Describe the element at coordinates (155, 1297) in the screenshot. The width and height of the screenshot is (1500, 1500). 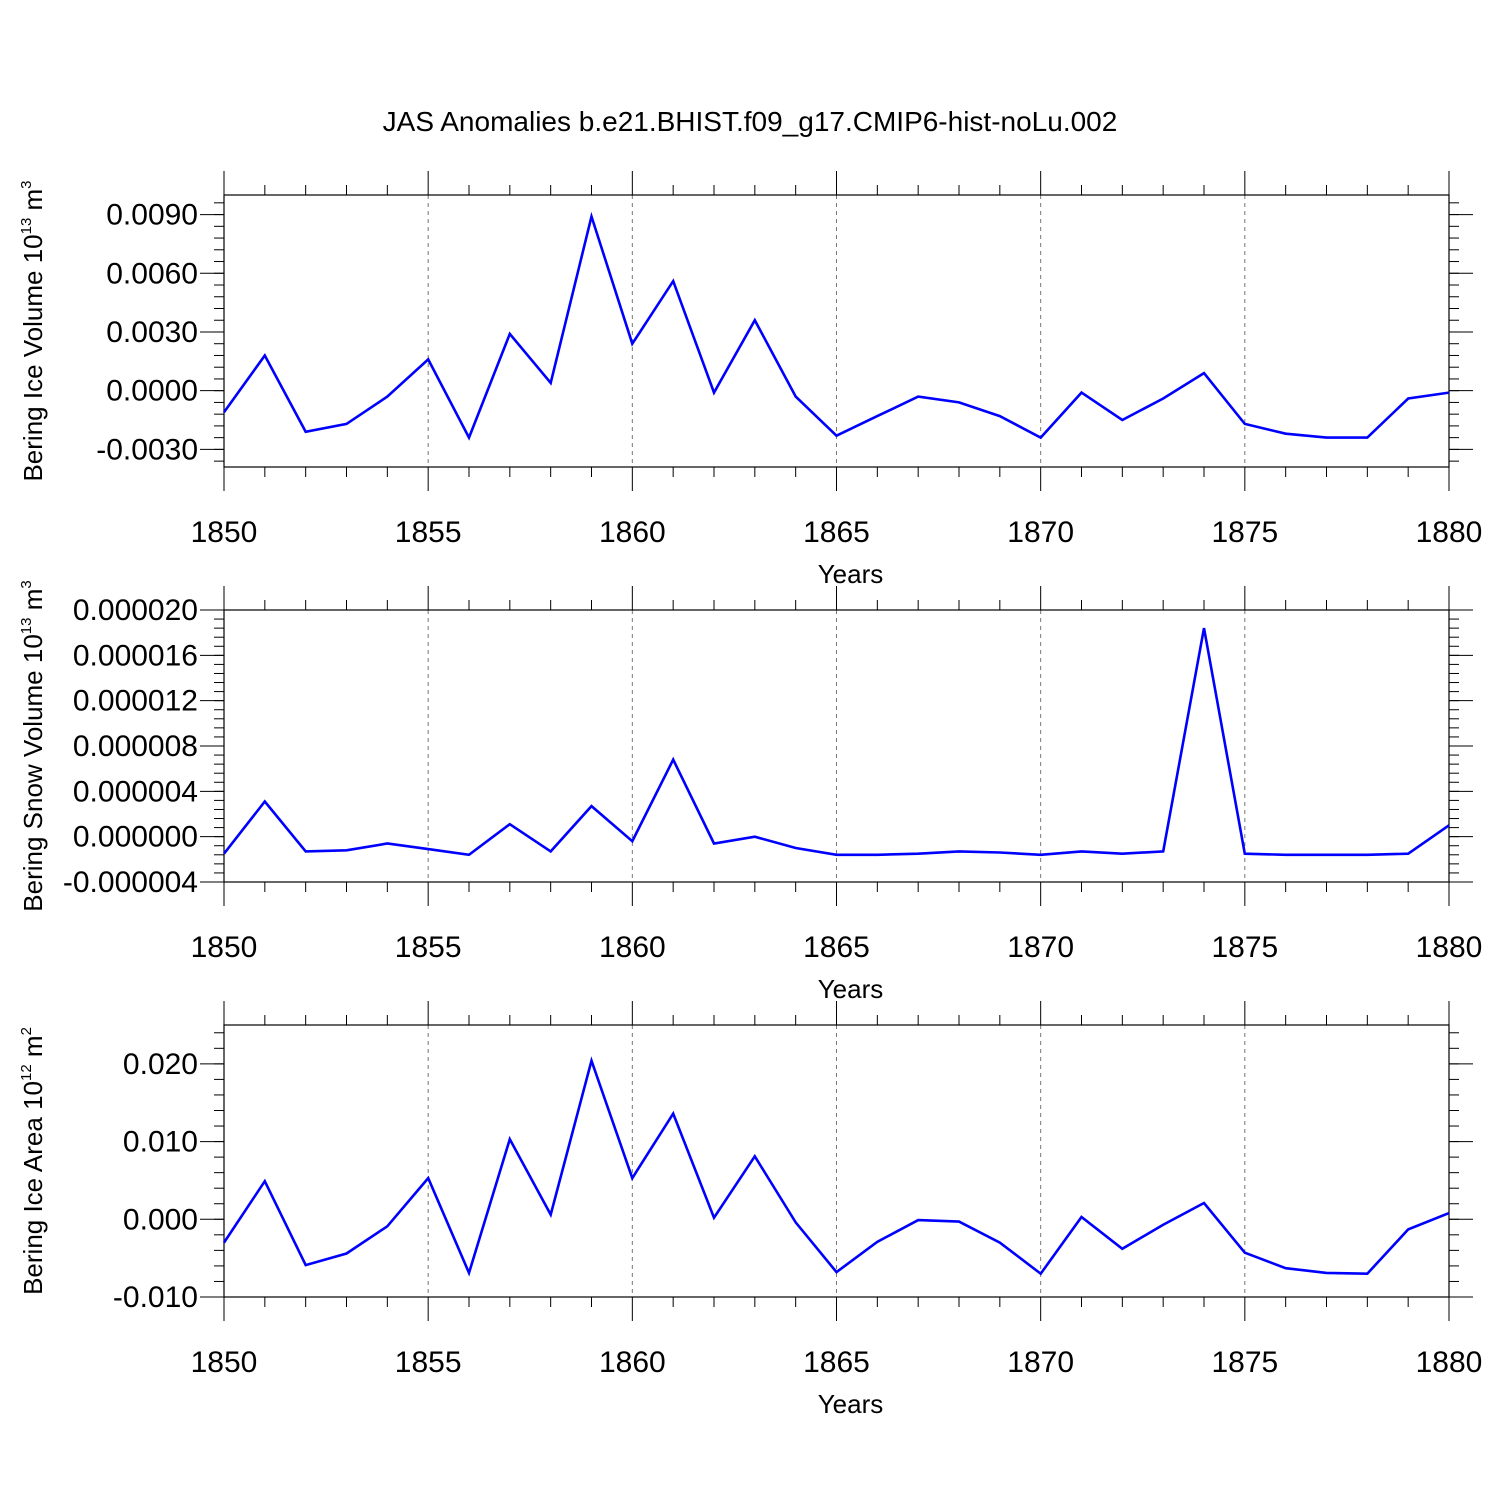
I see `y-tick-label: -0.010` at that location.